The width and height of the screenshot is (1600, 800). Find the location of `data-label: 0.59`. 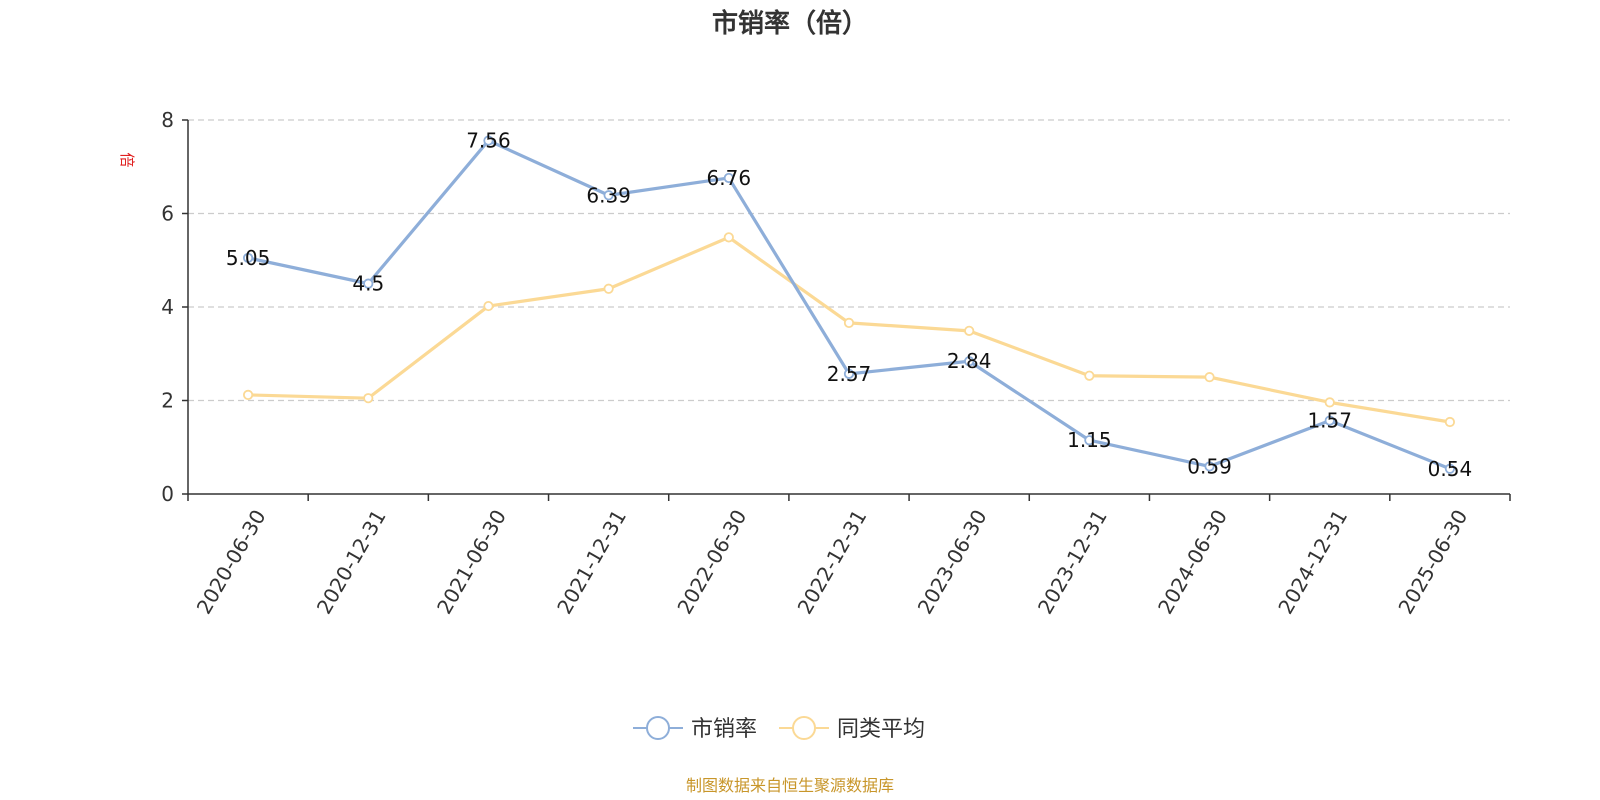

data-label: 0.59 is located at coordinates (1209, 466).